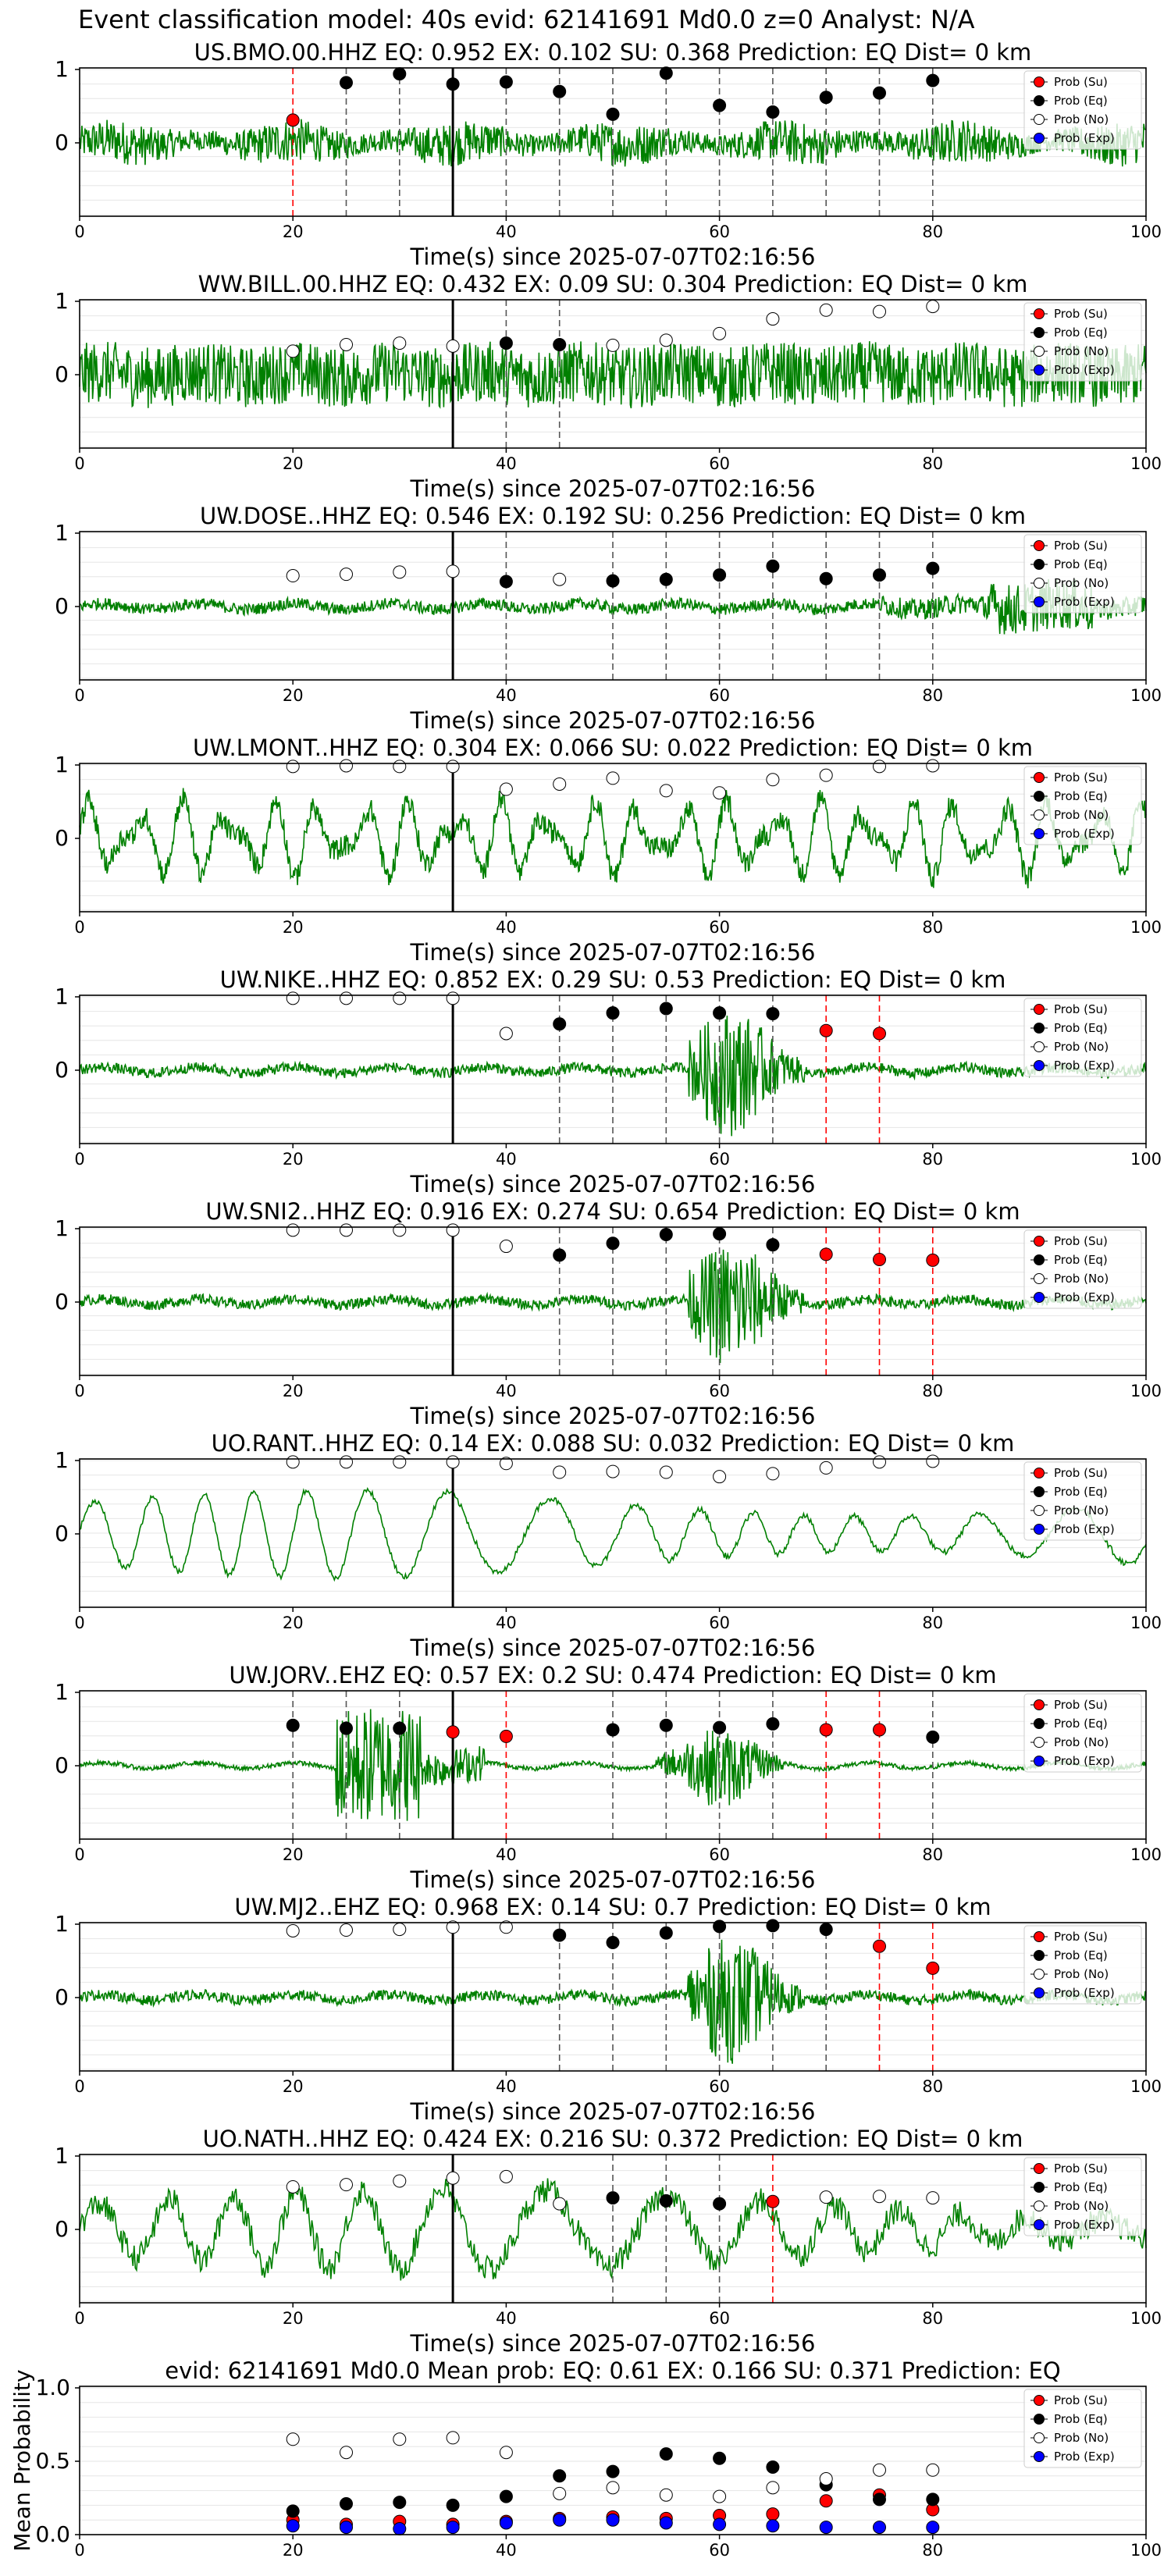  I want to click on plot-area, so click(613, 2460).